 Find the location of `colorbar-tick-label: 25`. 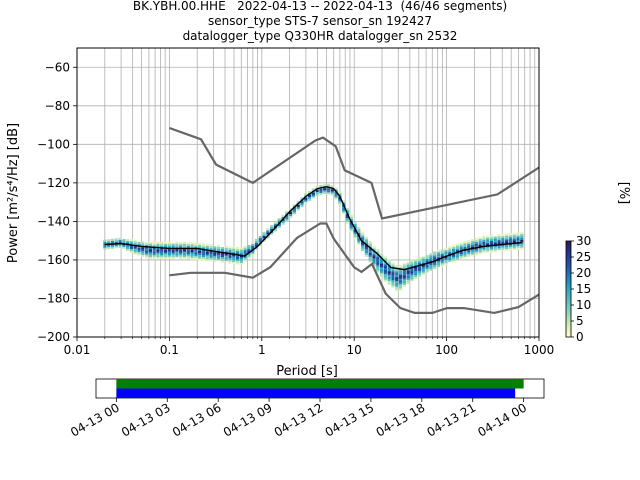

colorbar-tick-label: 25 is located at coordinates (583, 257).